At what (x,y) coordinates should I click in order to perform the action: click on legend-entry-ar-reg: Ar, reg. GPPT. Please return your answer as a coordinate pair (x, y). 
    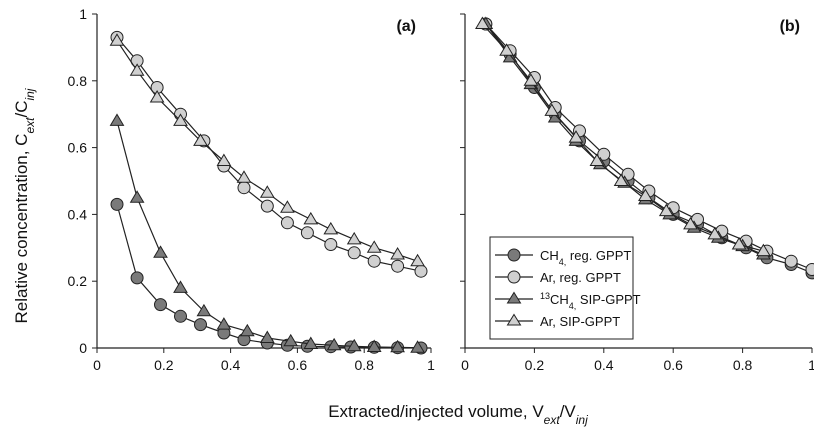
    Looking at the image, I should click on (558, 277).